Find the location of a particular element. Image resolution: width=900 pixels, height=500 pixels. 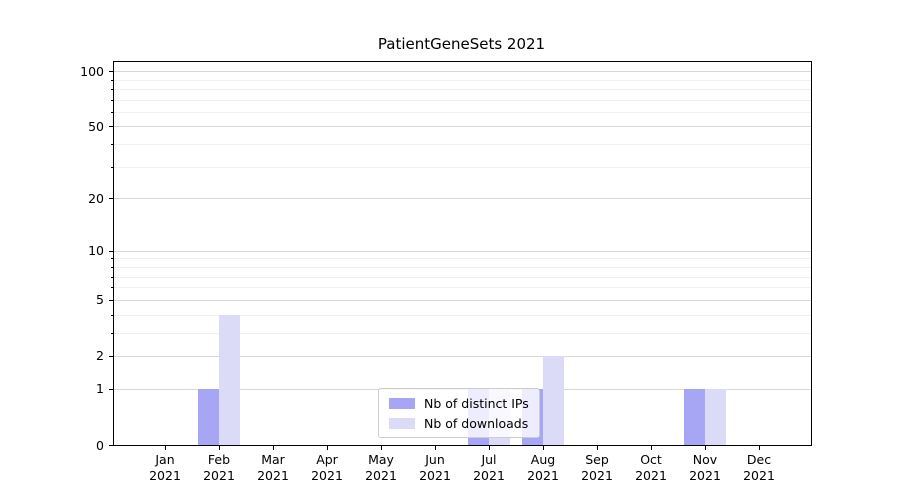

x-tick-label: Feb 2021 is located at coordinates (219, 468).